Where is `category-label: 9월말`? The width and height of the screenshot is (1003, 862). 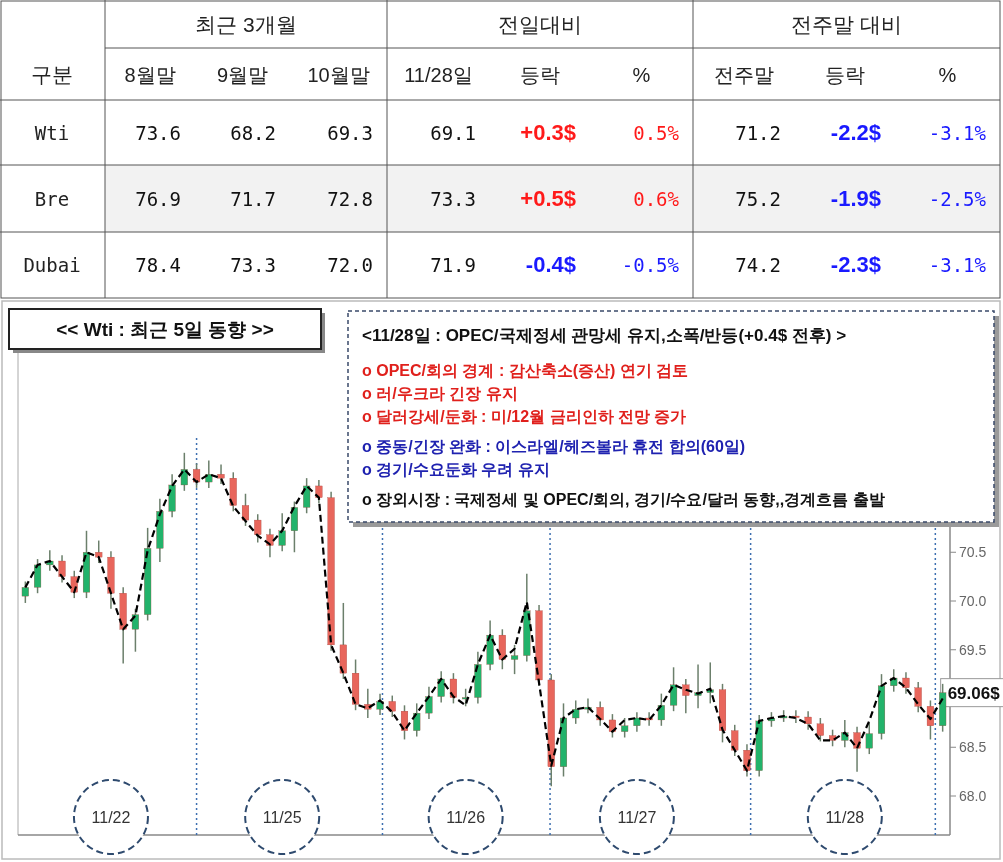
category-label: 9월말 is located at coordinates (242, 75).